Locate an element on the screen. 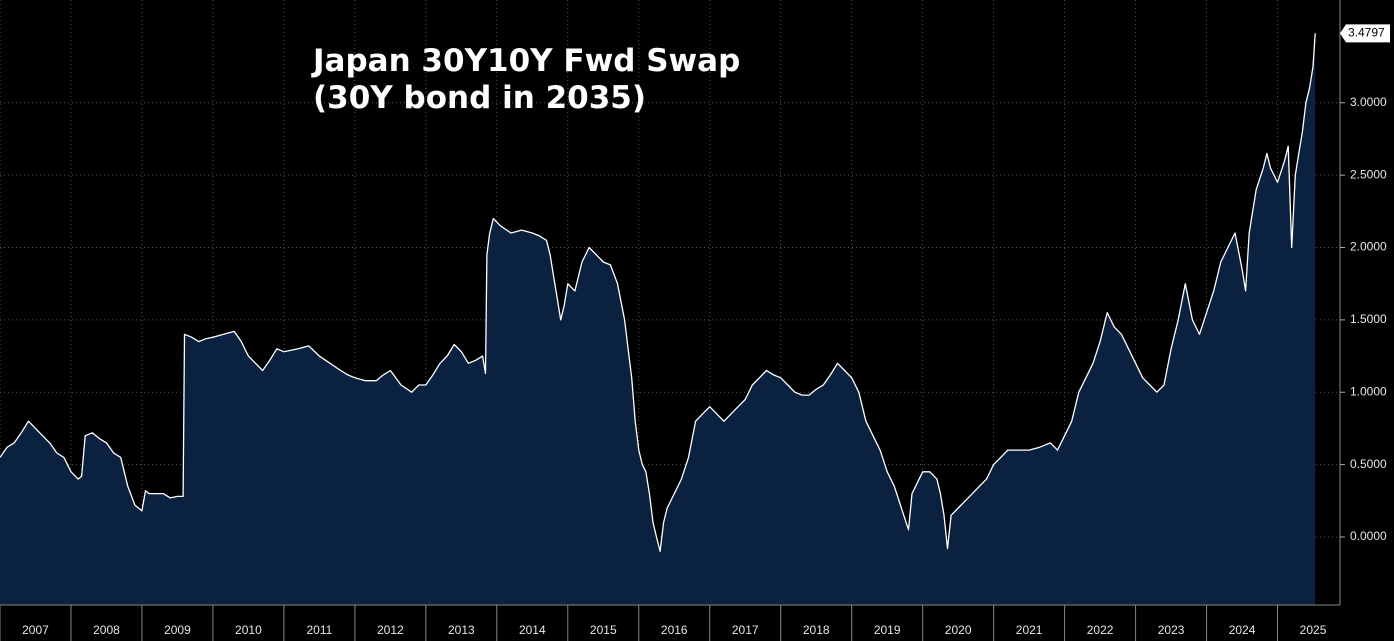 This screenshot has height=641, width=1394. y-tick-label: 0.0000 is located at coordinates (1368, 536).